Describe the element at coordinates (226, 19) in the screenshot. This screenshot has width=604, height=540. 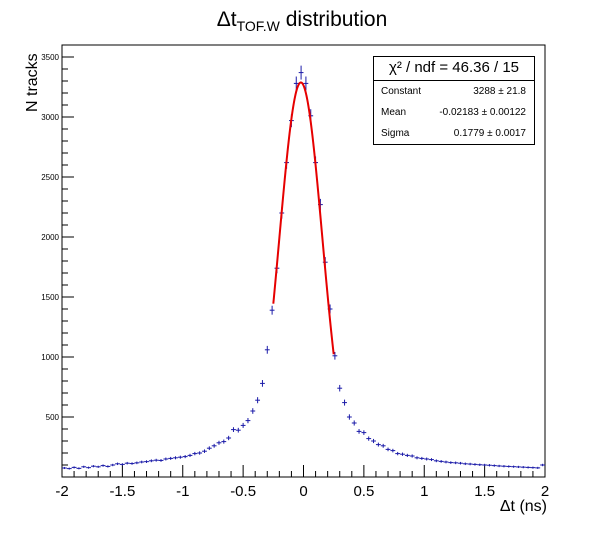
I see `title-prefix: Δt` at that location.